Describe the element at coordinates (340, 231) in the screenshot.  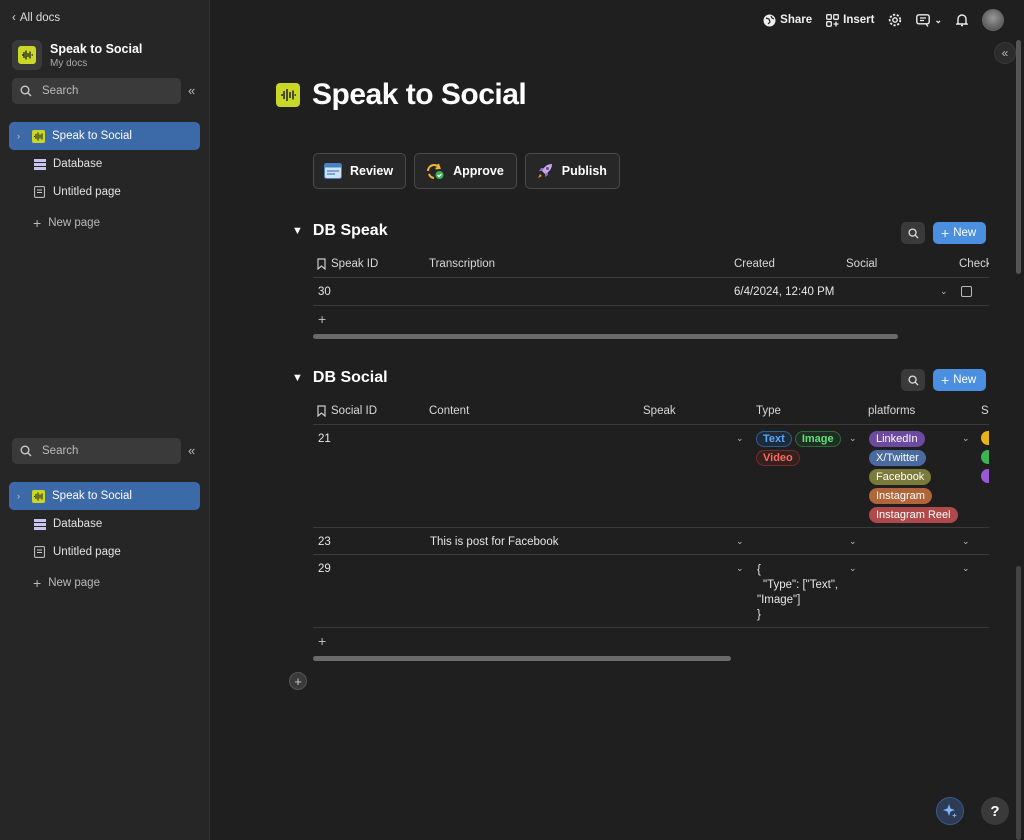
I see `db-speak-title: ▼ DB Speak` at that location.